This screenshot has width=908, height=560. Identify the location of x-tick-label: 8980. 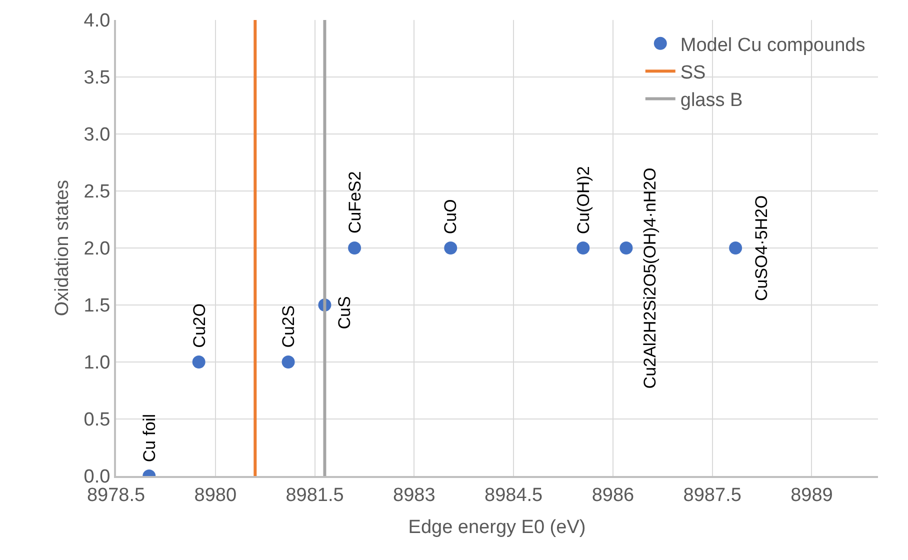
(215, 495).